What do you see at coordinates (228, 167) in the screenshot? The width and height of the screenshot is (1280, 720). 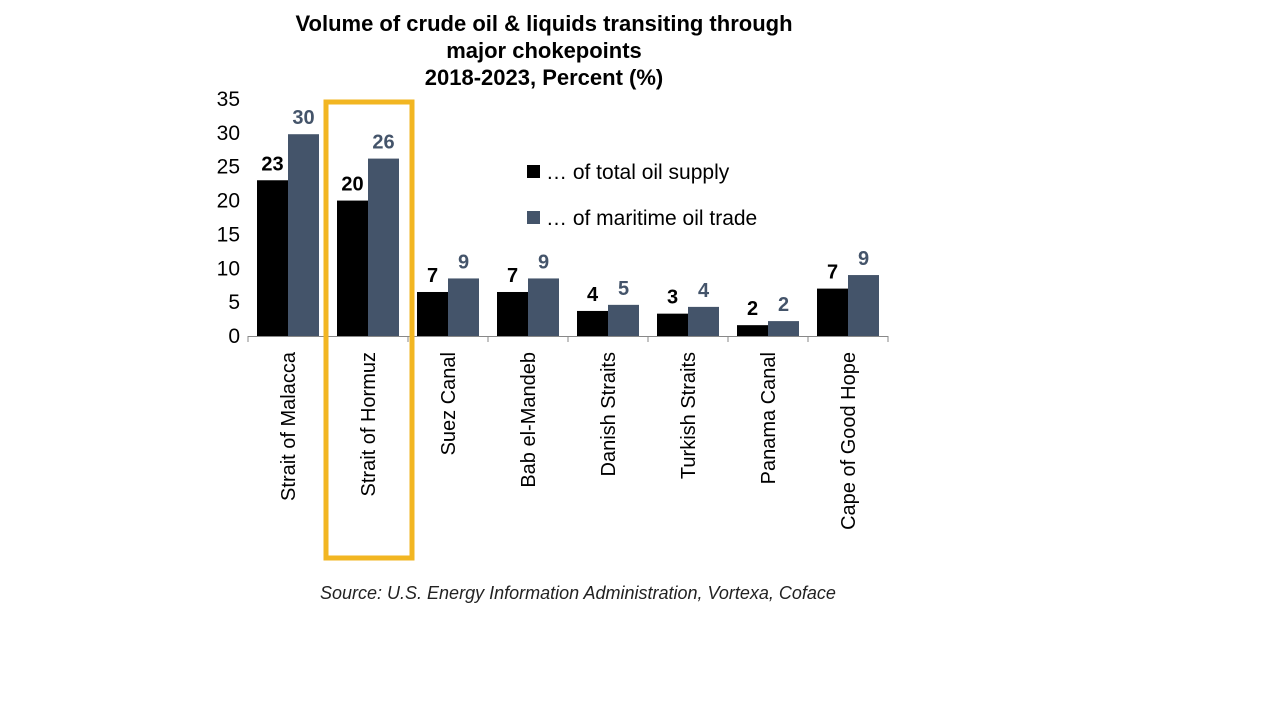 I see `y-tick-label: 25` at bounding box center [228, 167].